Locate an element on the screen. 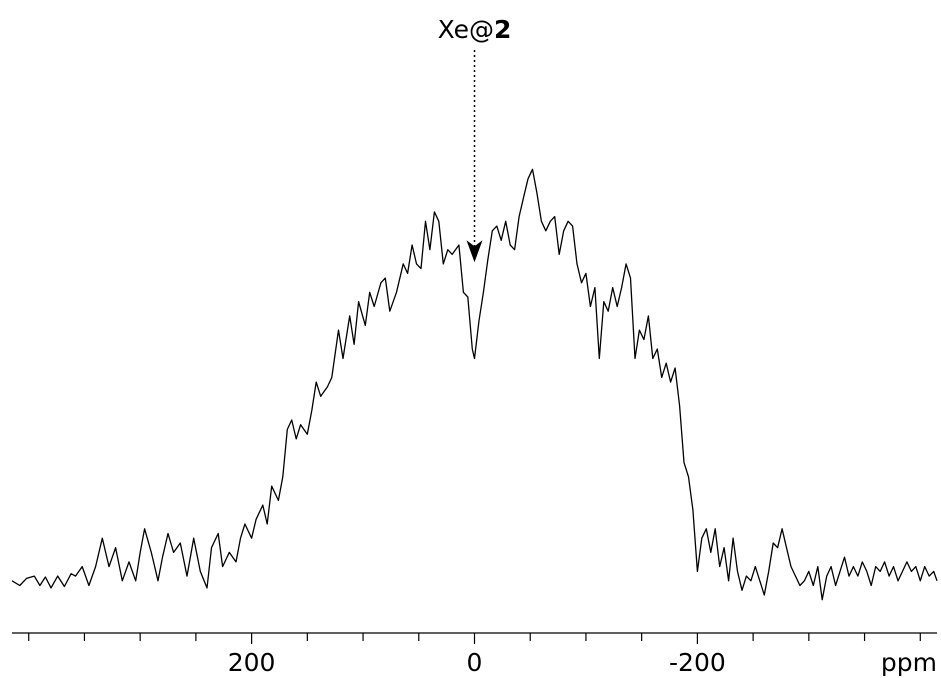  annotation-arrowhead is located at coordinates (474, 251).